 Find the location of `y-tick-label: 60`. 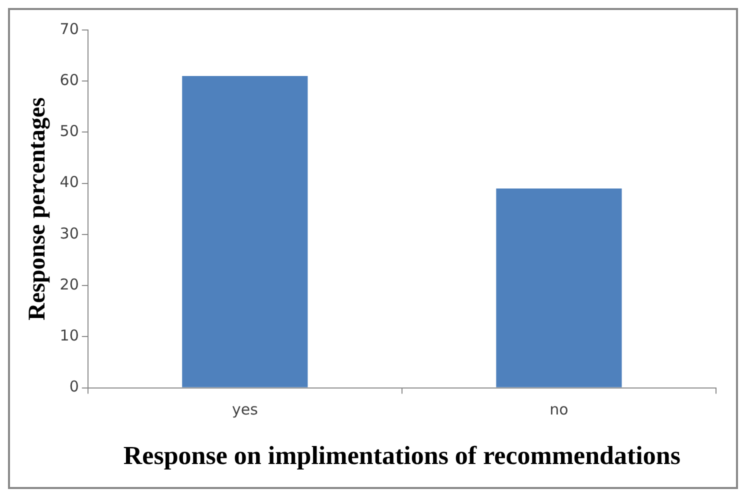

y-tick-label: 60 is located at coordinates (69, 80).